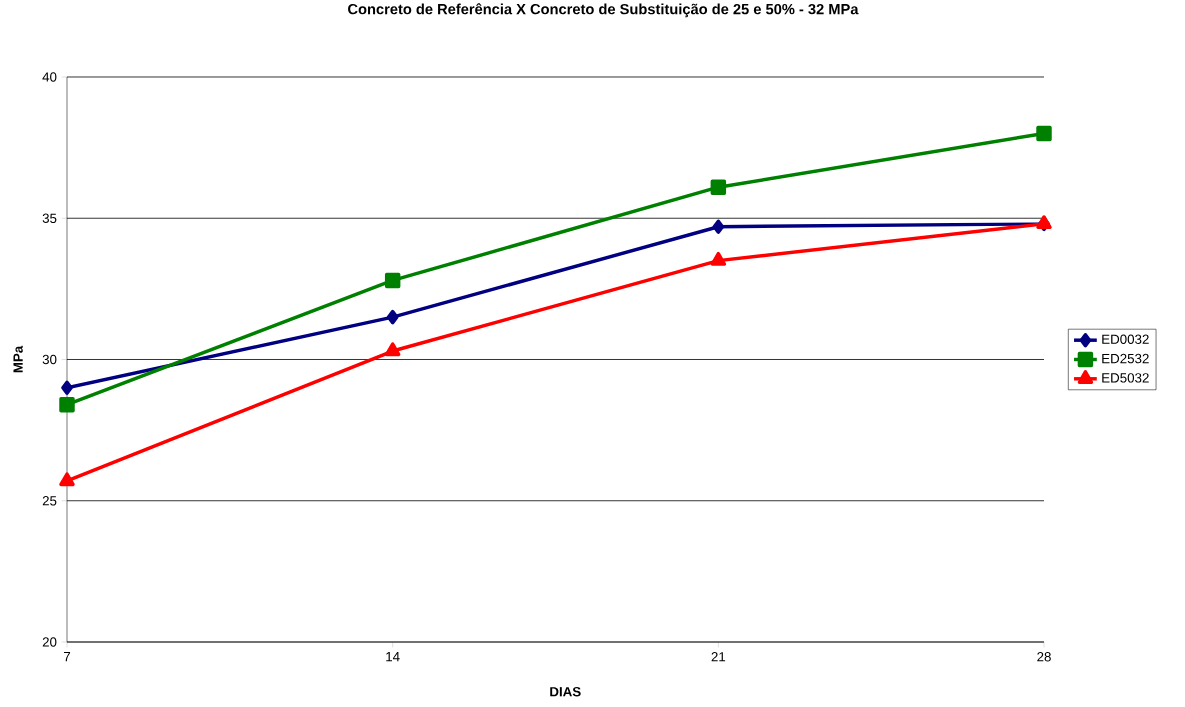 The width and height of the screenshot is (1185, 707). What do you see at coordinates (67, 657) in the screenshot?
I see `x-tick-label: 7` at bounding box center [67, 657].